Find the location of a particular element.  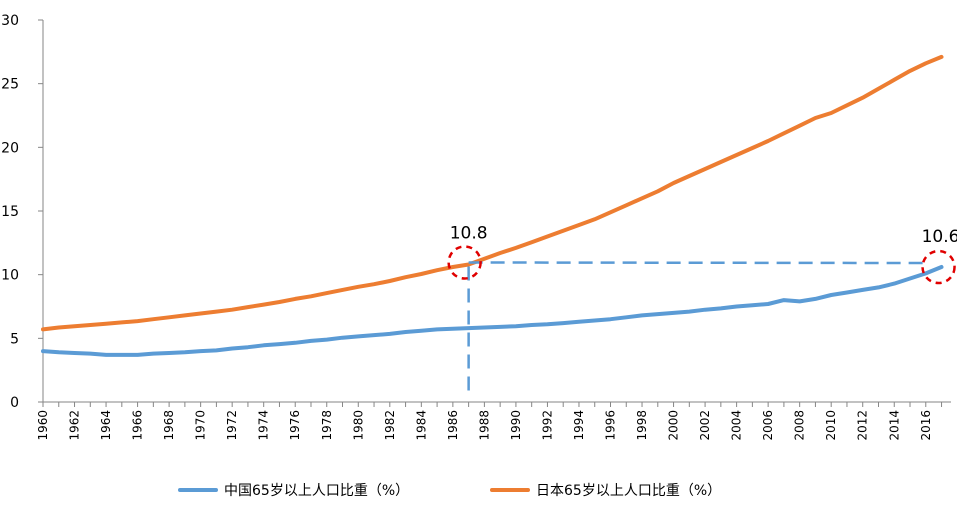

x-tick-label: 2014 is located at coordinates (894, 425).